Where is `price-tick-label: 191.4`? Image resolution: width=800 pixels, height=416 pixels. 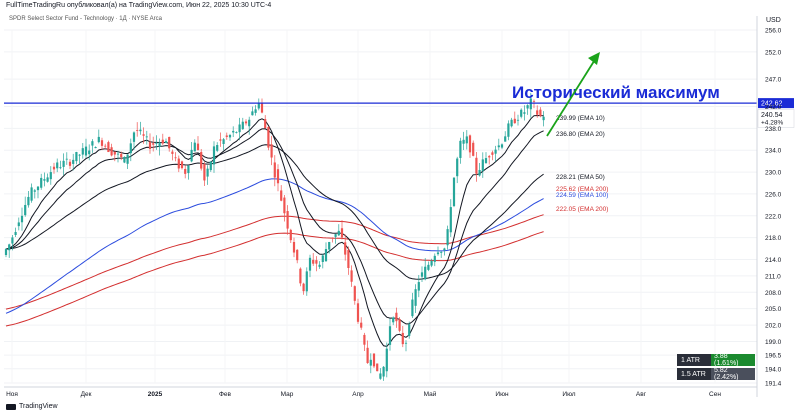
price-tick-label: 191.4 is located at coordinates (773, 384).